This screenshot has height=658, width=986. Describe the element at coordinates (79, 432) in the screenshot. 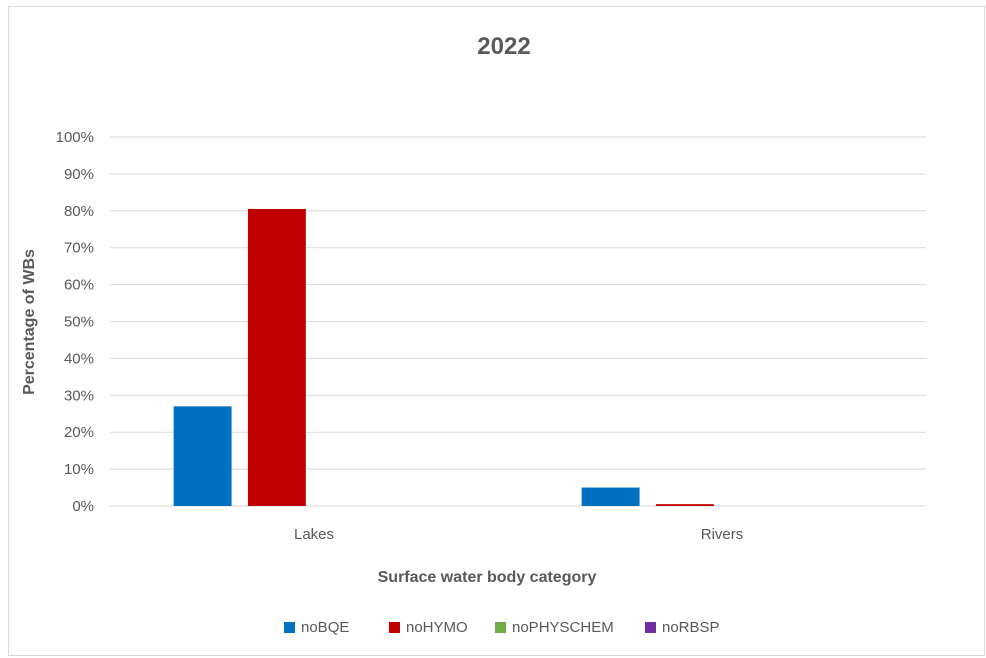

I see `y-tick-label: 20%` at that location.